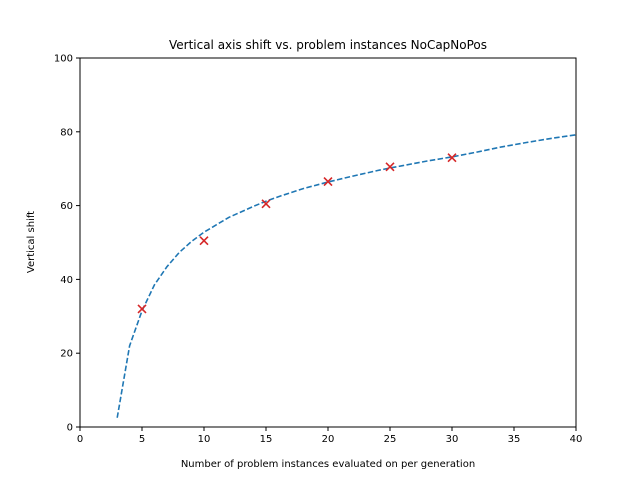 Image resolution: width=640 pixels, height=480 pixels. I want to click on y-tick-label: 100, so click(63, 59).